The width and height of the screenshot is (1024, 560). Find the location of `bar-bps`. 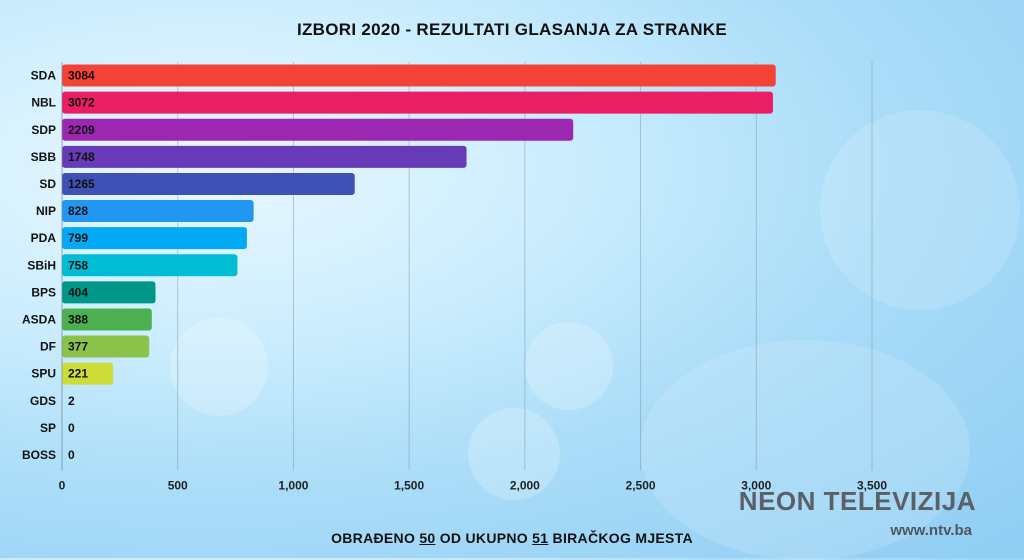

bar-bps is located at coordinates (109, 292).